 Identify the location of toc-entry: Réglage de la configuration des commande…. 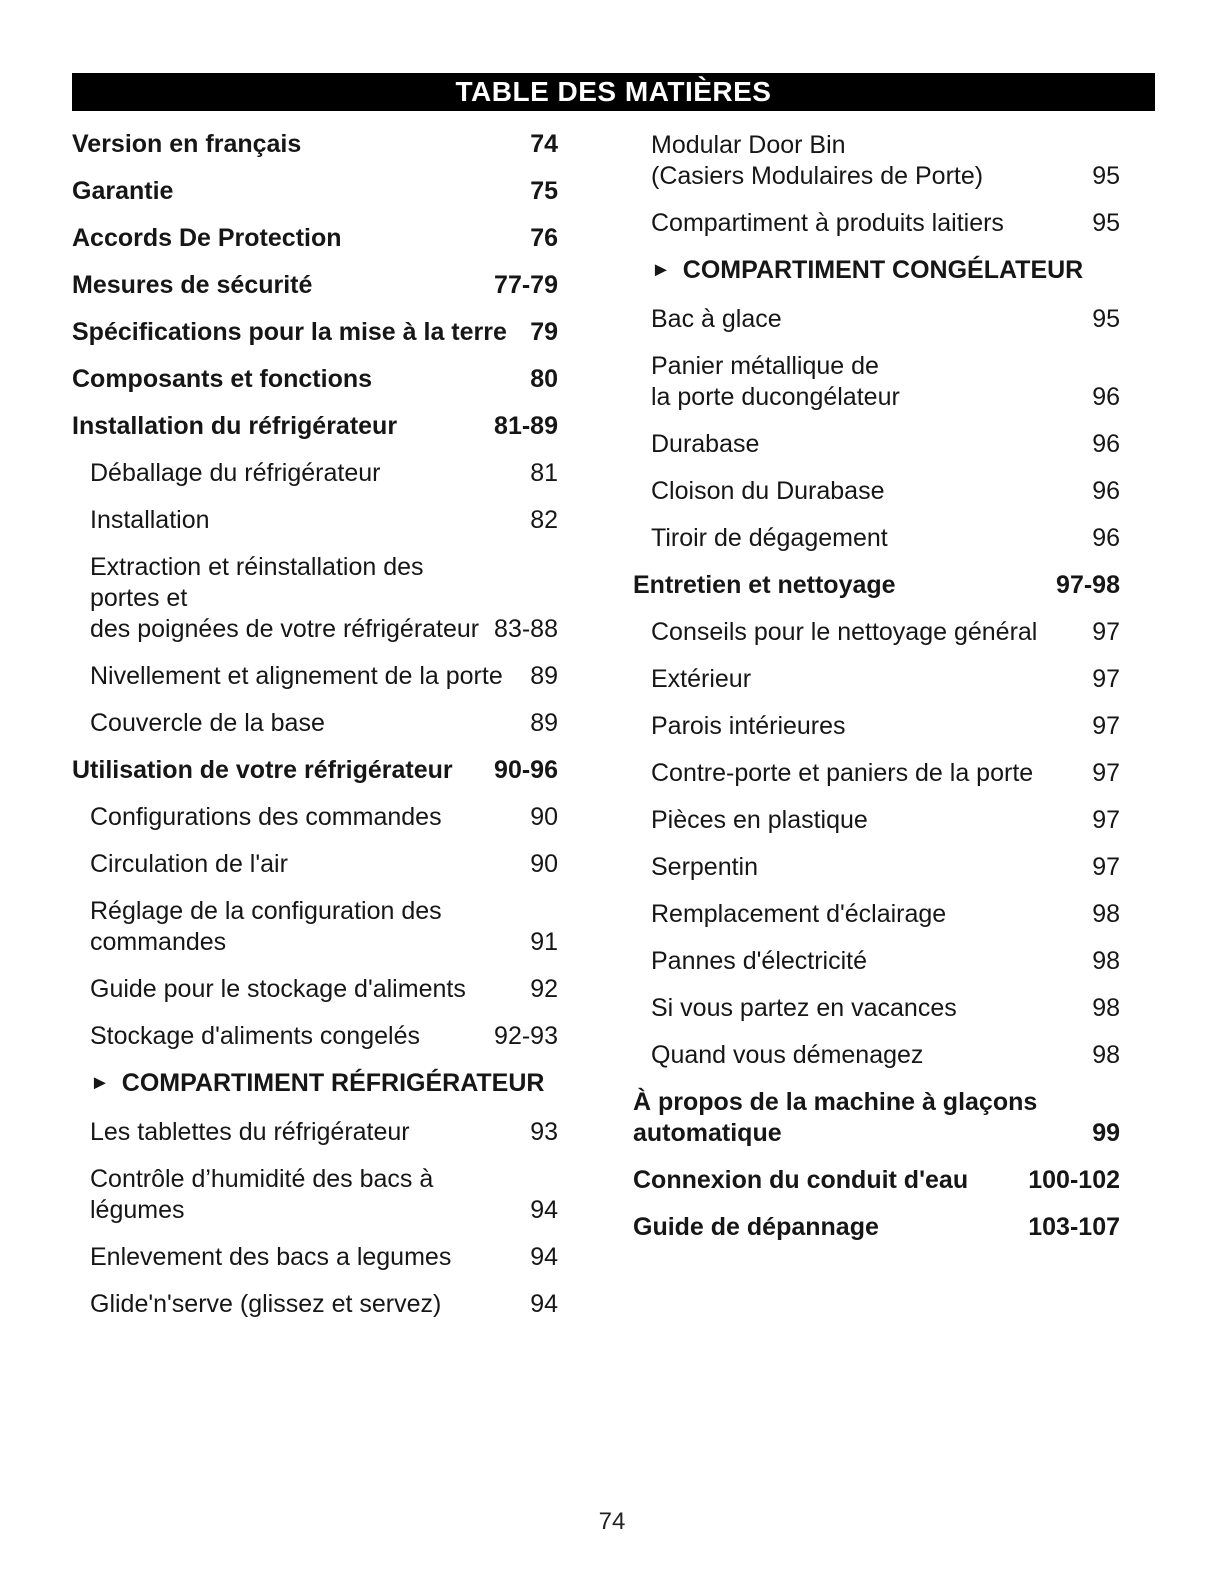
(315, 927).